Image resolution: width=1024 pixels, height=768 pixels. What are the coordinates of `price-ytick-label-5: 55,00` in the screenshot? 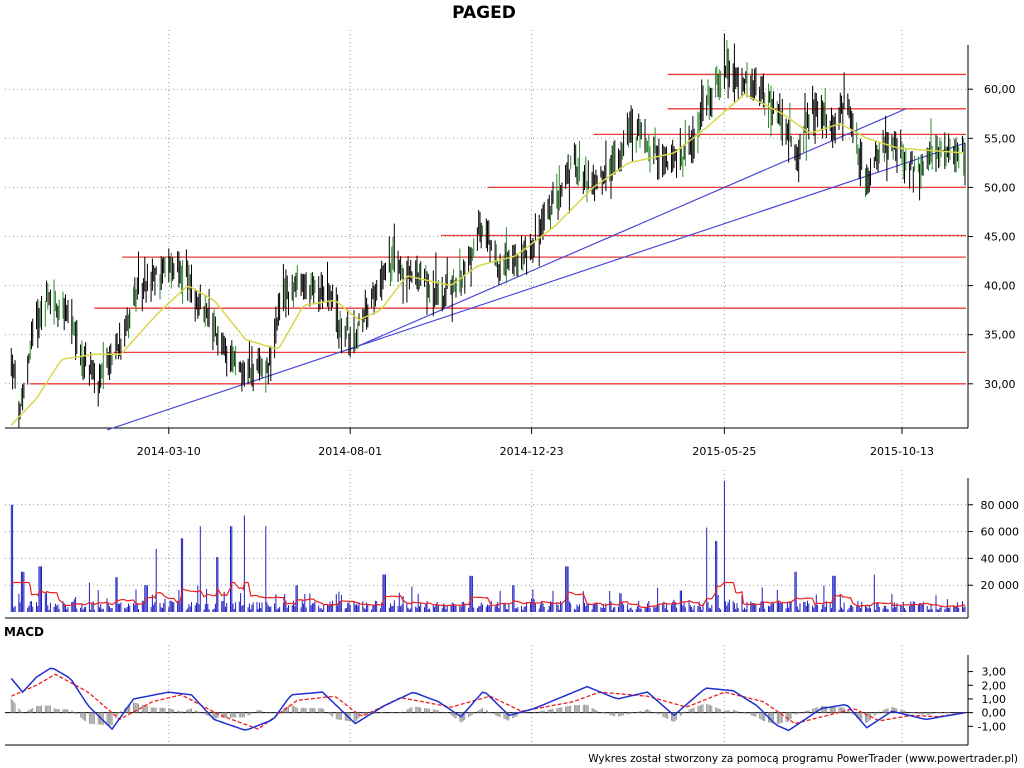 It's located at (1000, 138).